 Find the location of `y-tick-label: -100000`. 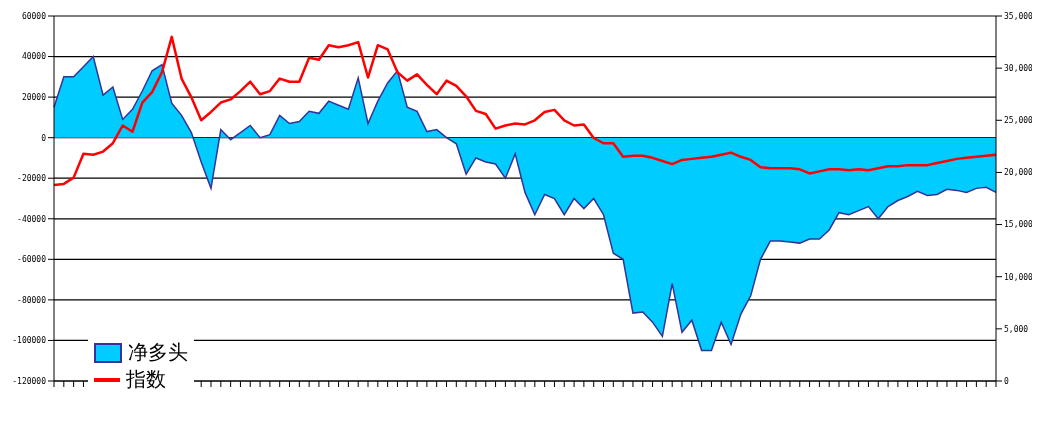

y-tick-label: -100000 is located at coordinates (29, 341).